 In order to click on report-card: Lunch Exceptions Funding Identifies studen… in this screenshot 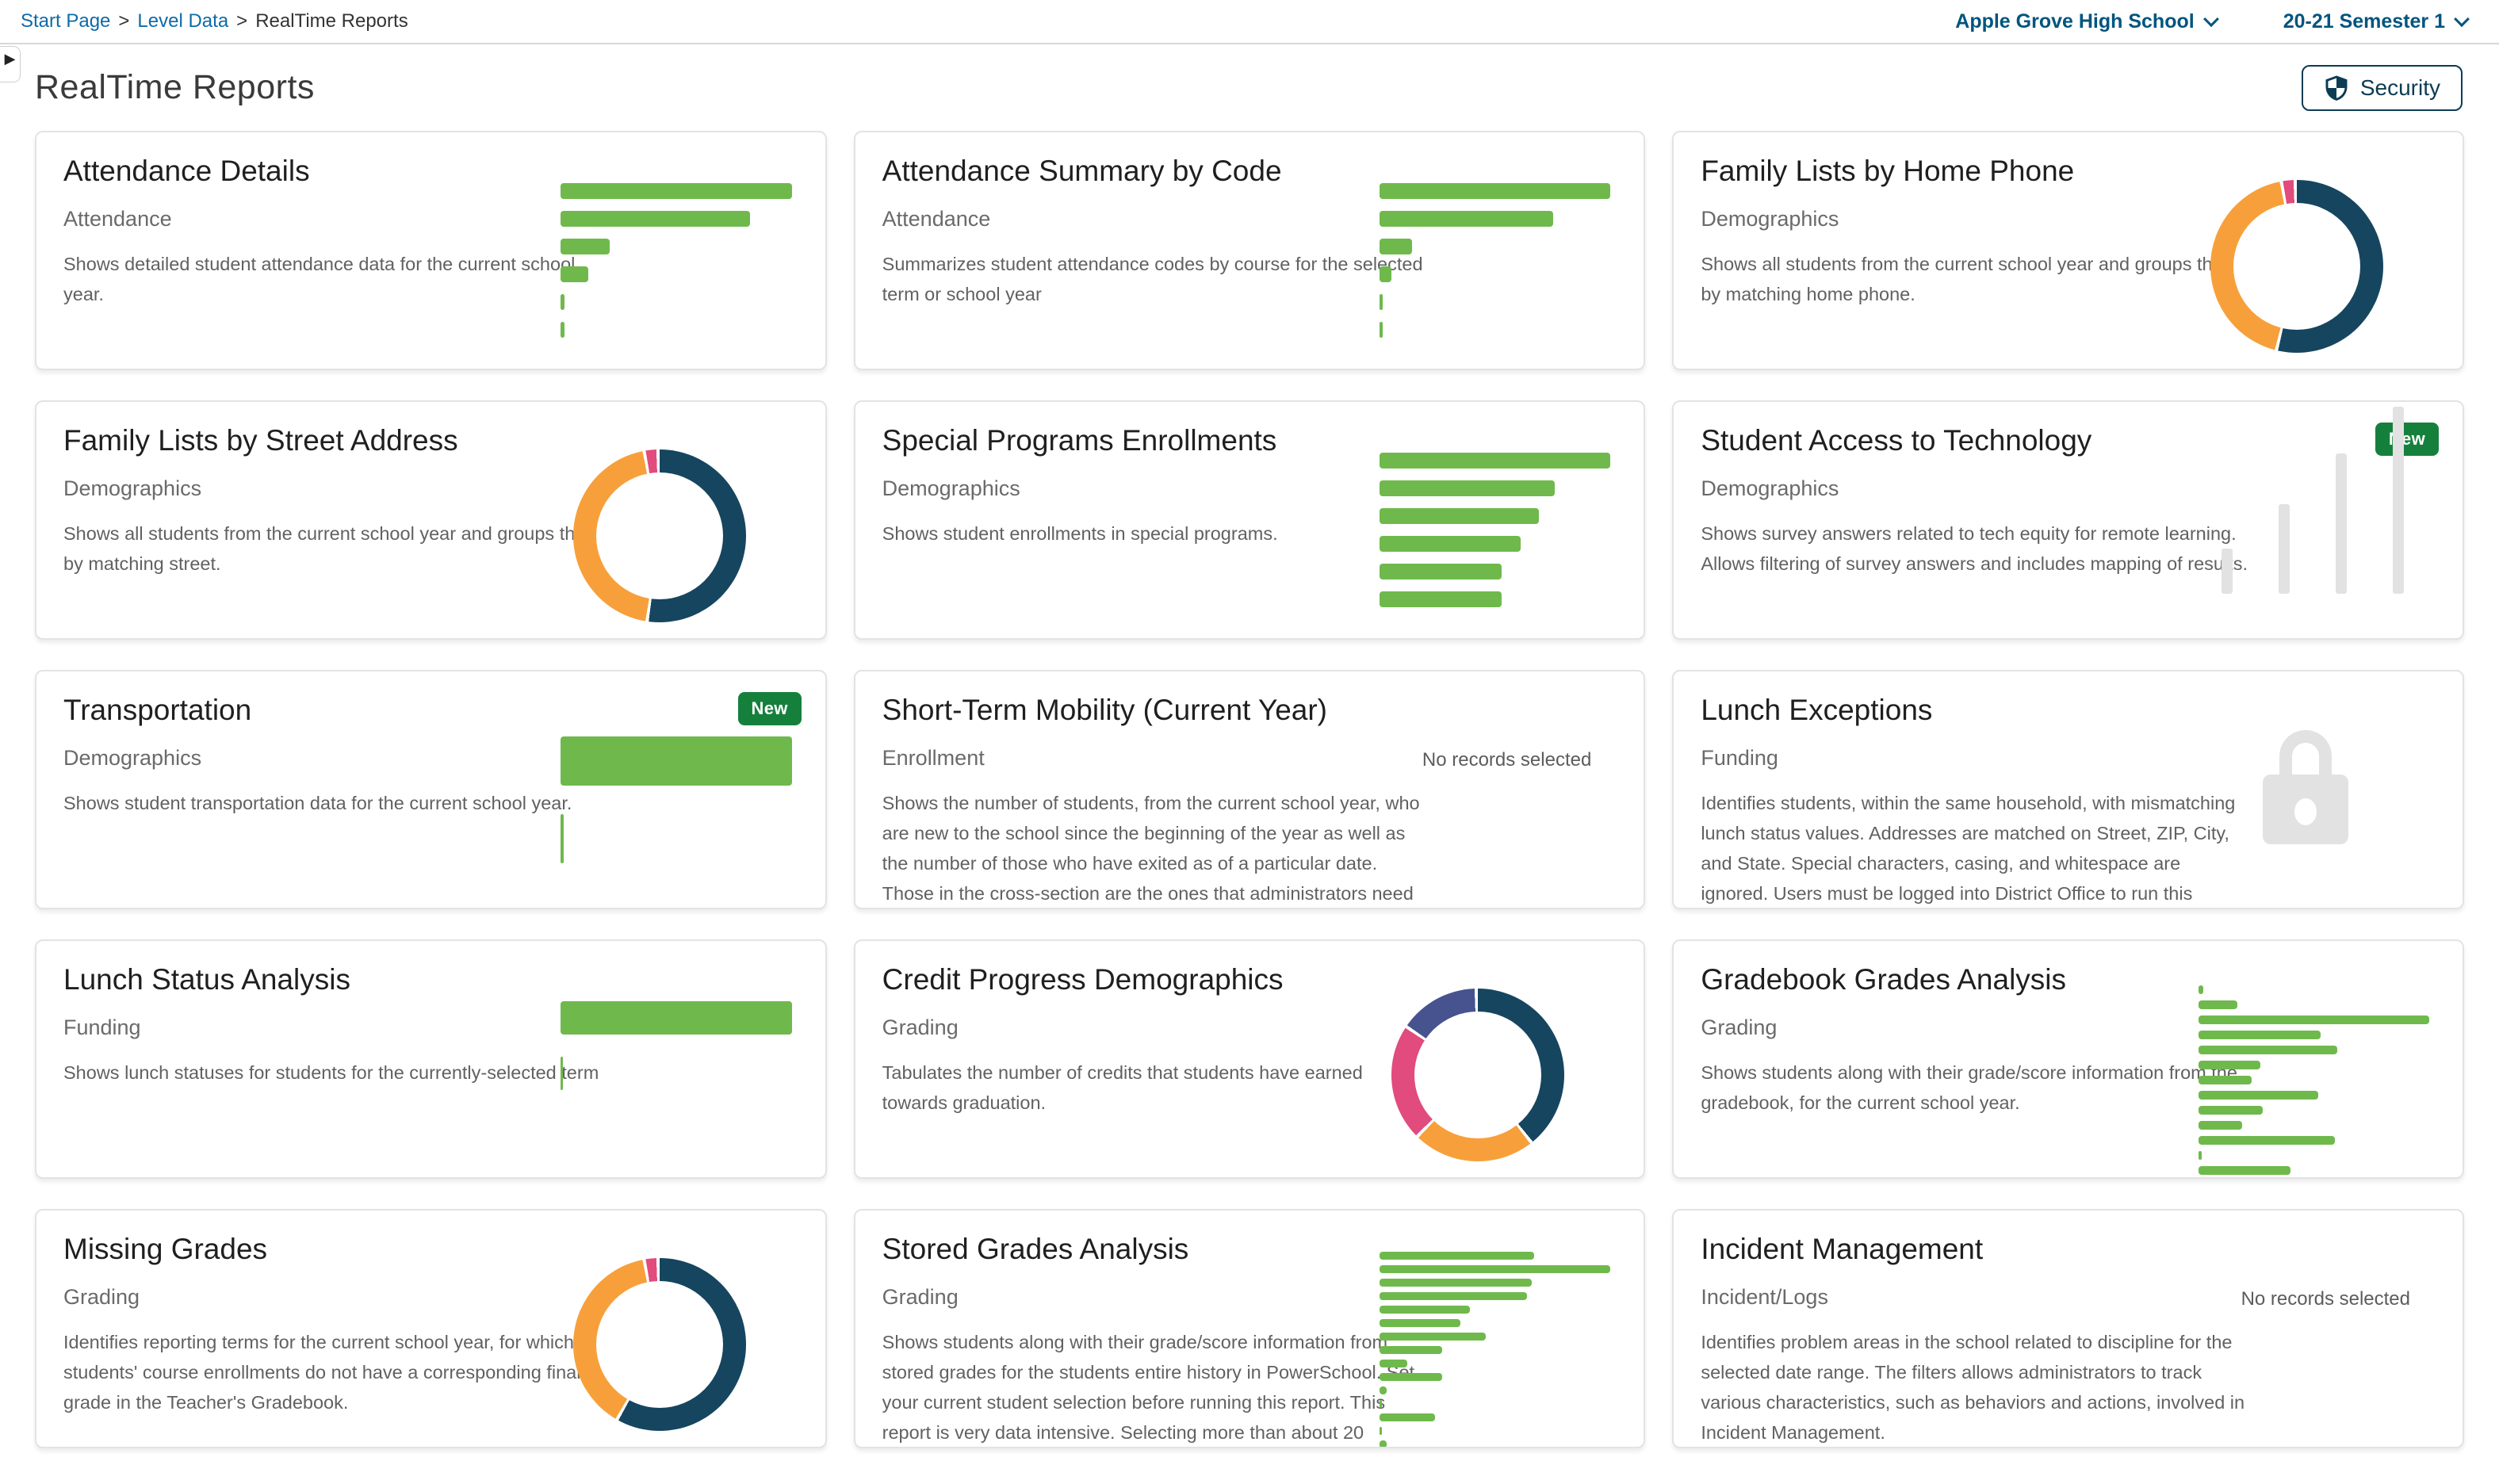, I will do `click(2068, 789)`.